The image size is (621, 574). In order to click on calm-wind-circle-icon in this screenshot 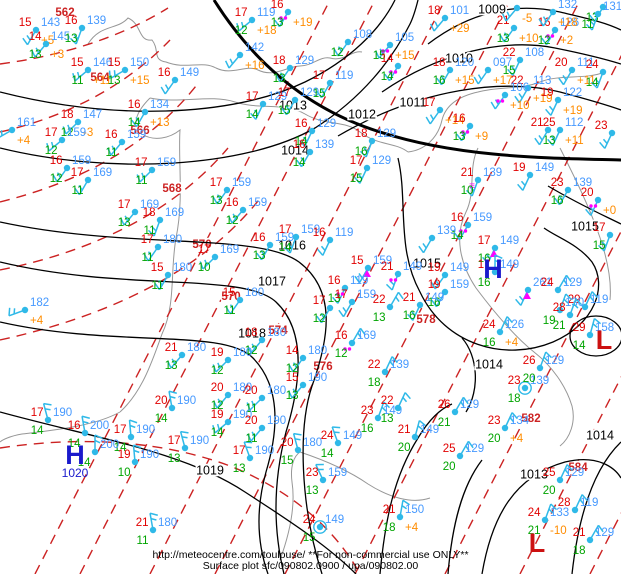, I will do `click(320, 527)`.